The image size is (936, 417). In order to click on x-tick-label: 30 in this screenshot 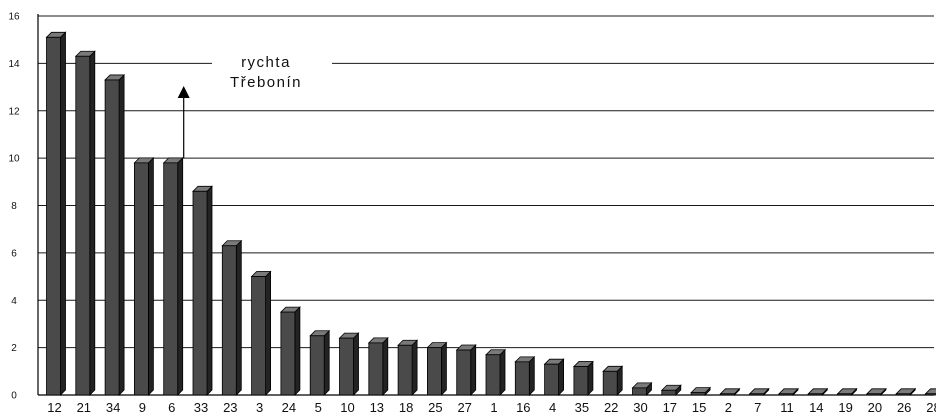, I will do `click(640, 407)`.